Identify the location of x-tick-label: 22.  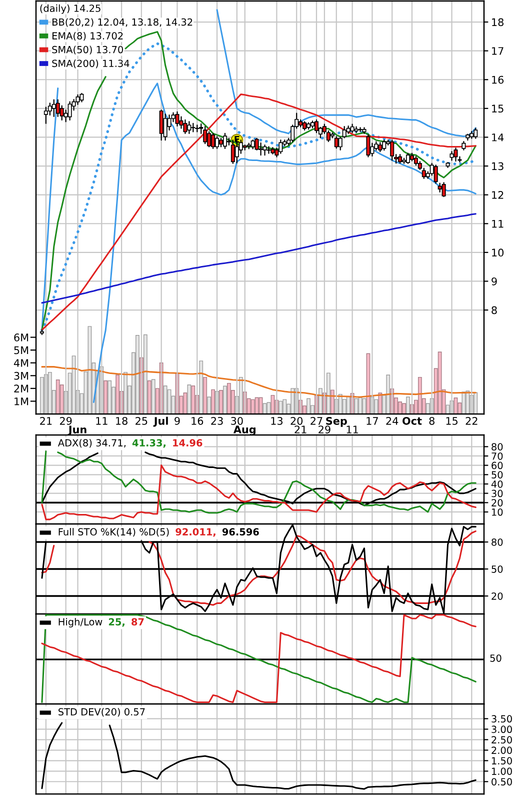
(472, 420).